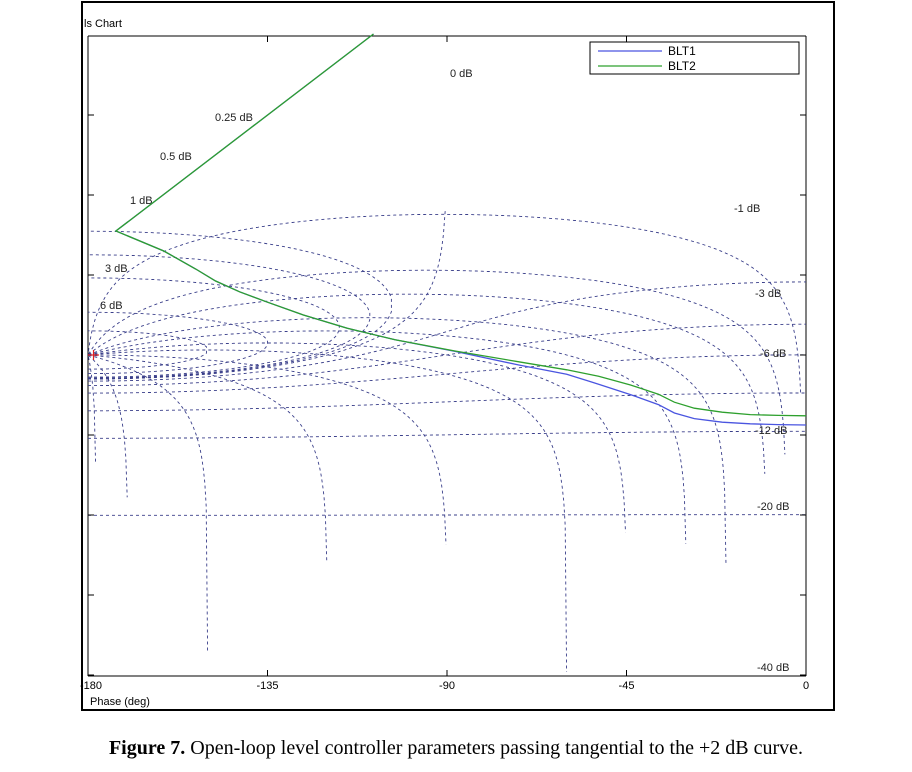  I want to click on x-tick-label: -45, so click(627, 686).